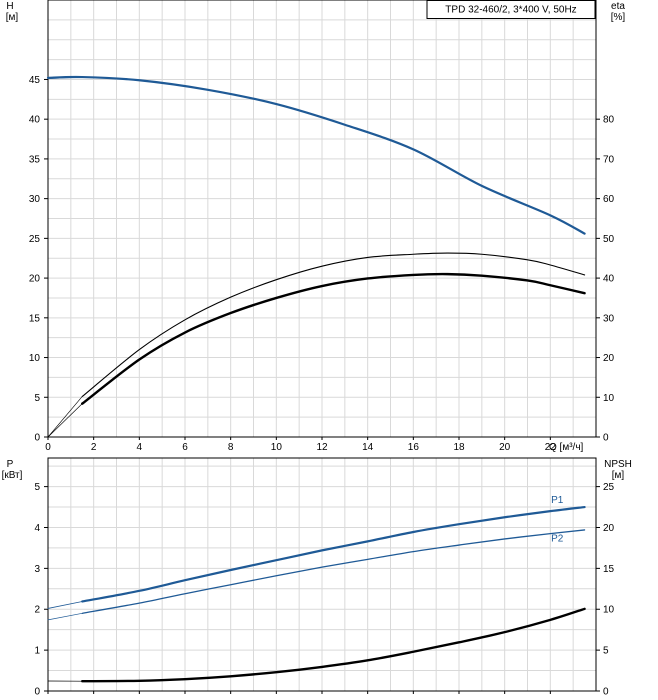 This screenshot has width=658, height=700. What do you see at coordinates (566, 447) in the screenshot?
I see `x-axis-title: Q [м³/ч]` at bounding box center [566, 447].